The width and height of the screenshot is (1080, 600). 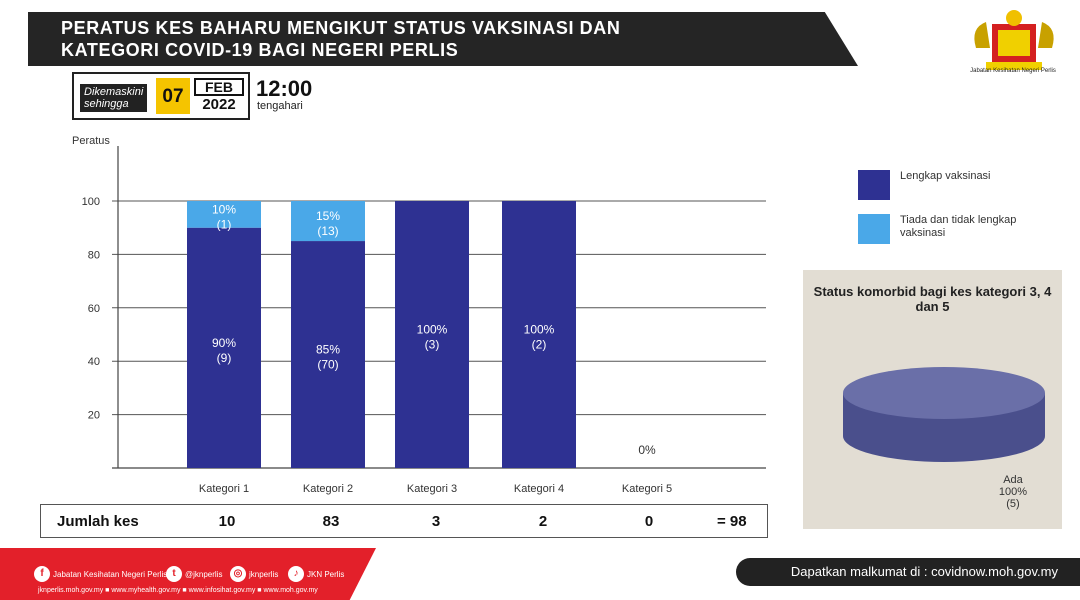 What do you see at coordinates (649, 521) in the screenshot?
I see `total-cell: 0` at bounding box center [649, 521].